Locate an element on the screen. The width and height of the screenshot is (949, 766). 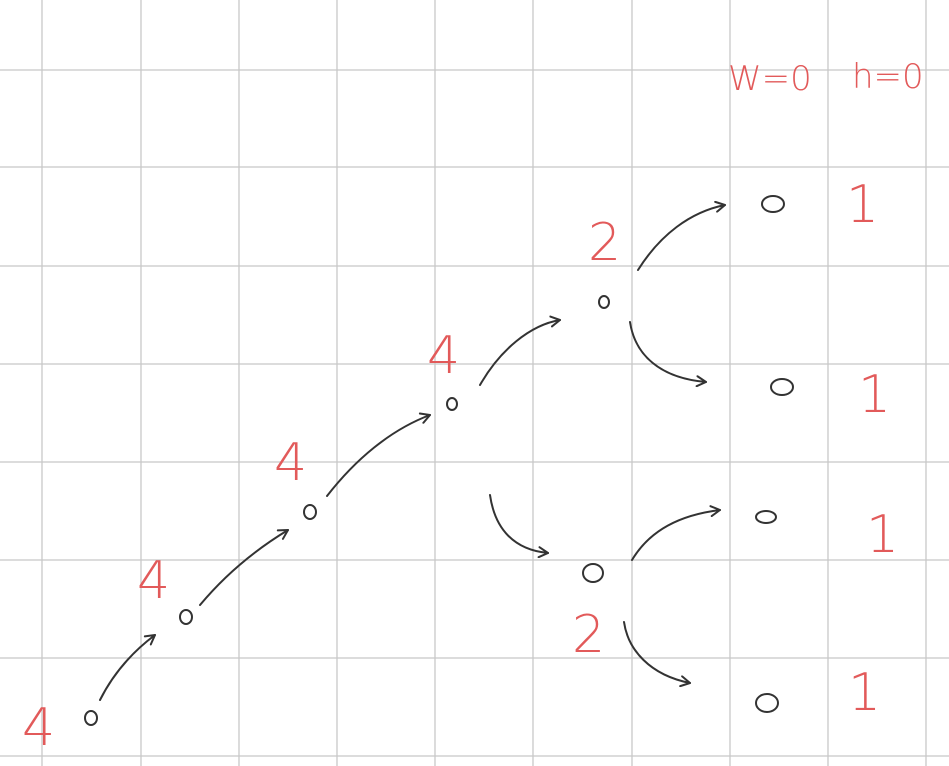
label-n3: 4 is located at coordinates (290, 463).